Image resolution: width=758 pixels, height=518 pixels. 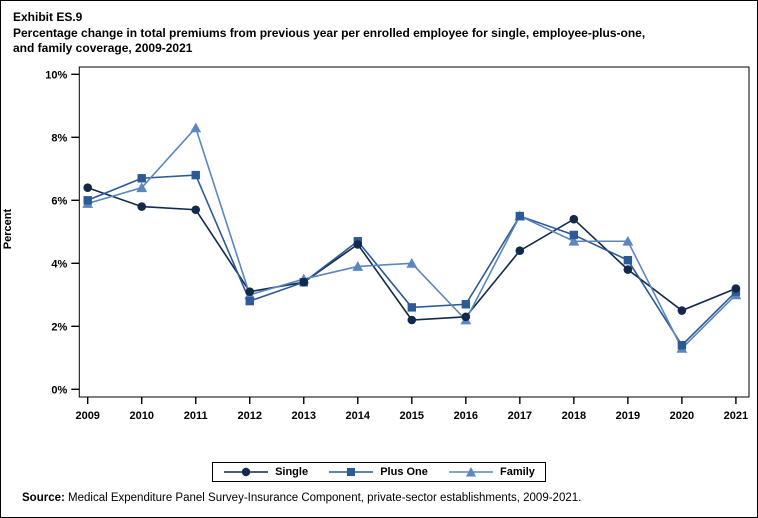 I want to click on legend-item-family: Family, so click(x=491, y=472).